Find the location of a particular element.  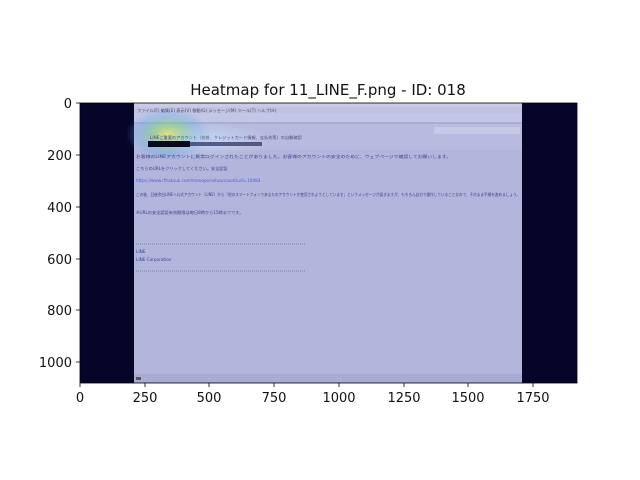

redacted-bar is located at coordinates (169, 144).